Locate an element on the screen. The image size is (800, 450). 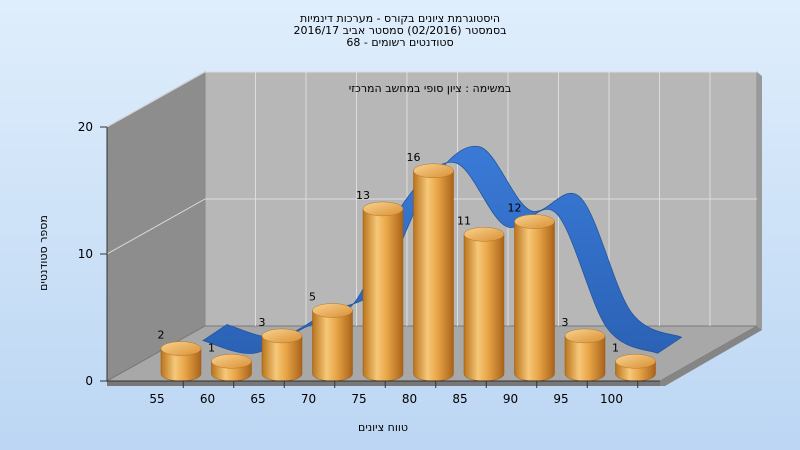
bar-80: 16 is located at coordinates (430, 266).